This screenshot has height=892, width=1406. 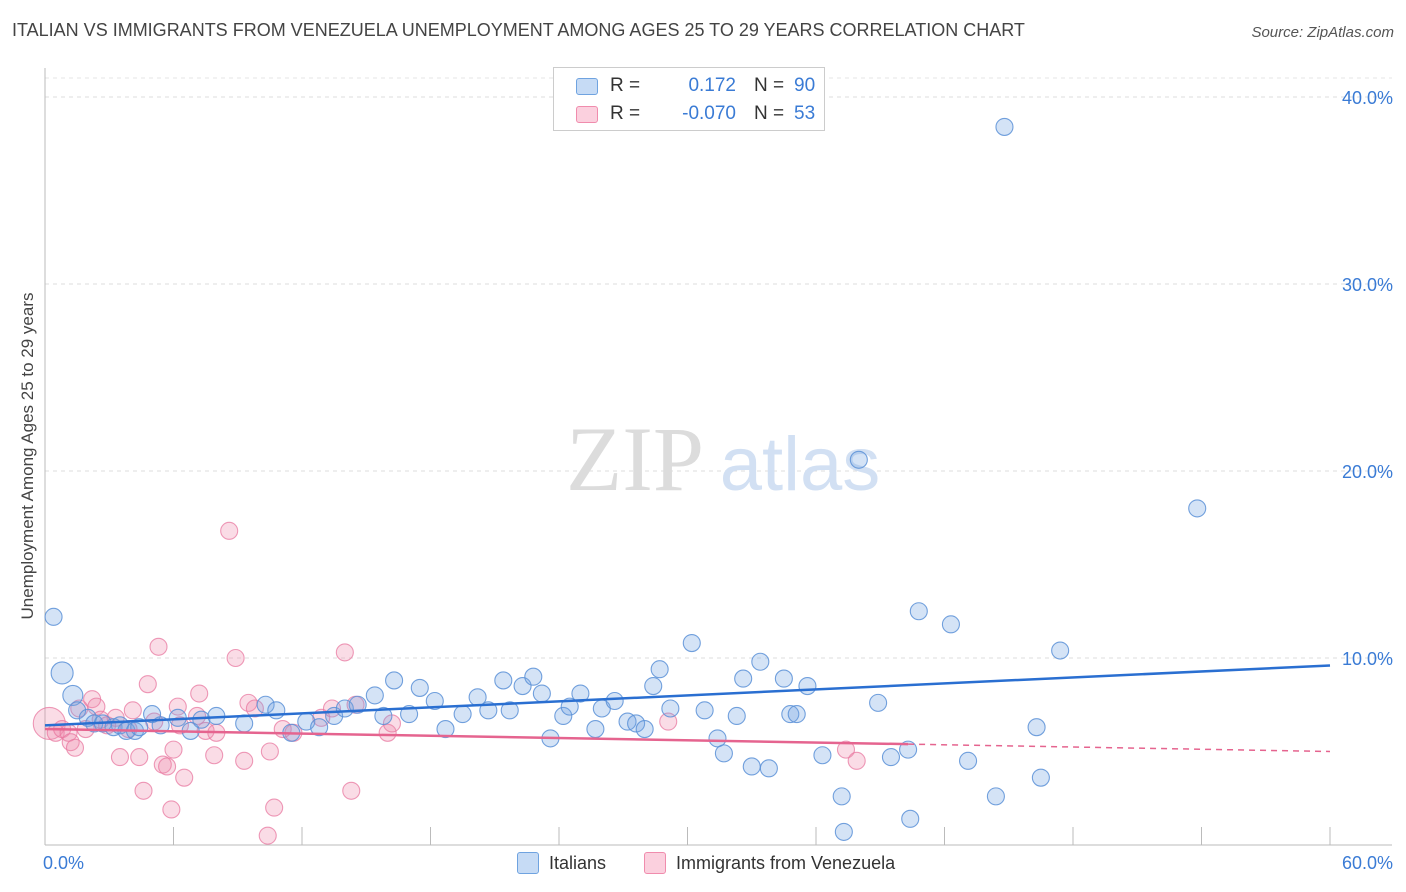 I want to click on trend-lines, so click(x=687, y=708).